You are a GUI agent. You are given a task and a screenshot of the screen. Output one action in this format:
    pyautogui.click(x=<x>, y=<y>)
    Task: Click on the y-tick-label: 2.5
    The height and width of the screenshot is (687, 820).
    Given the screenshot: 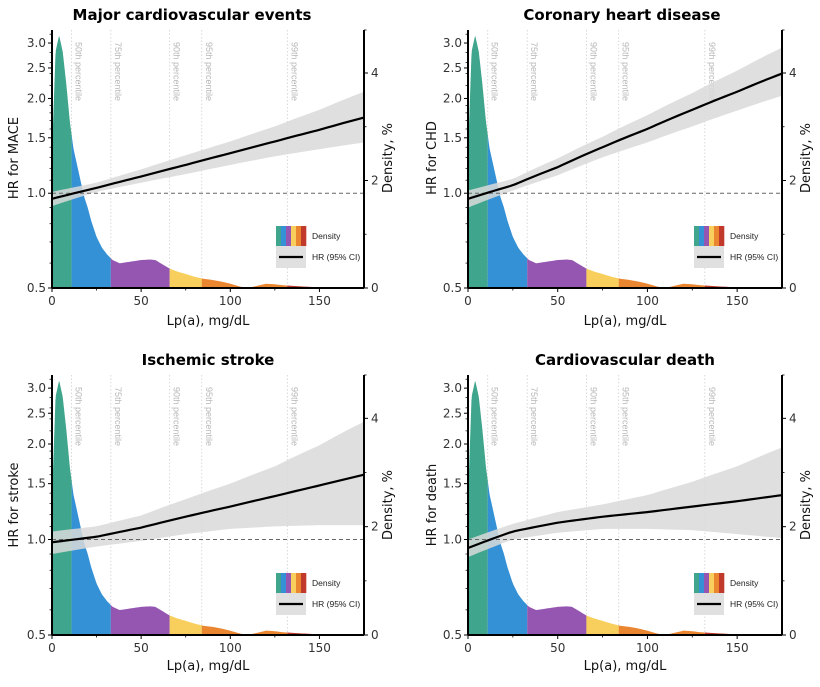 What is the action you would take?
    pyautogui.click(x=36, y=413)
    